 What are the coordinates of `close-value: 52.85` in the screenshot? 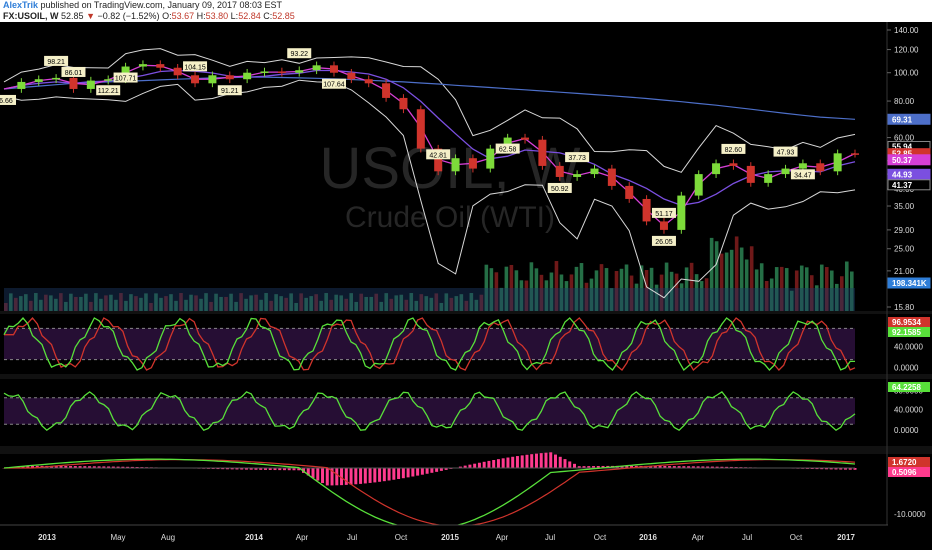 It's located at (283, 16).